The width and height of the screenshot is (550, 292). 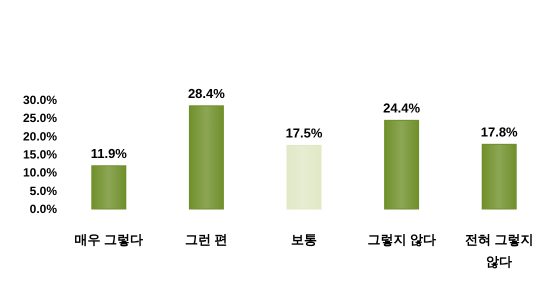 What do you see at coordinates (304, 132) in the screenshot?
I see `data-label: 17.5%` at bounding box center [304, 132].